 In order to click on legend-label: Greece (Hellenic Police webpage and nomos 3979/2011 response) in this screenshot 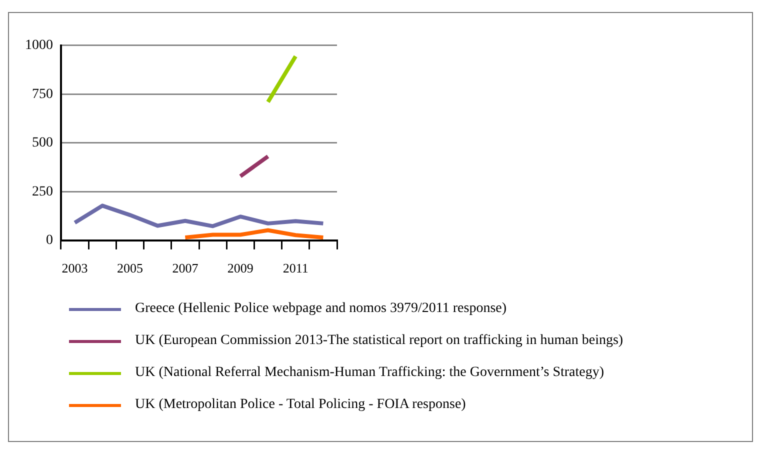, I will do `click(321, 309)`.